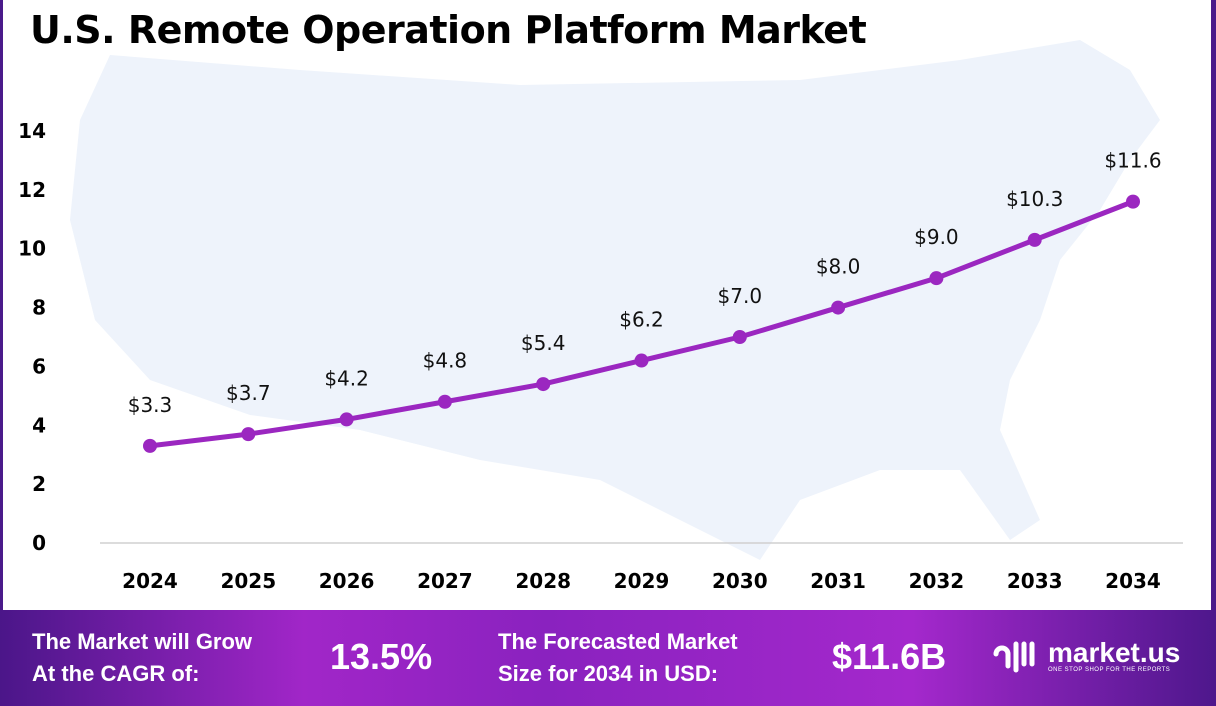  What do you see at coordinates (346, 378) in the screenshot?
I see `data-label: $4.2` at bounding box center [346, 378].